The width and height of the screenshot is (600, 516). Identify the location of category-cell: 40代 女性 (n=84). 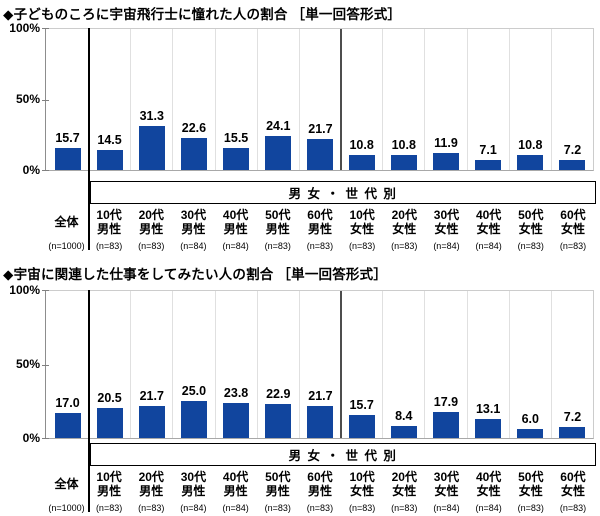
(489, 229).